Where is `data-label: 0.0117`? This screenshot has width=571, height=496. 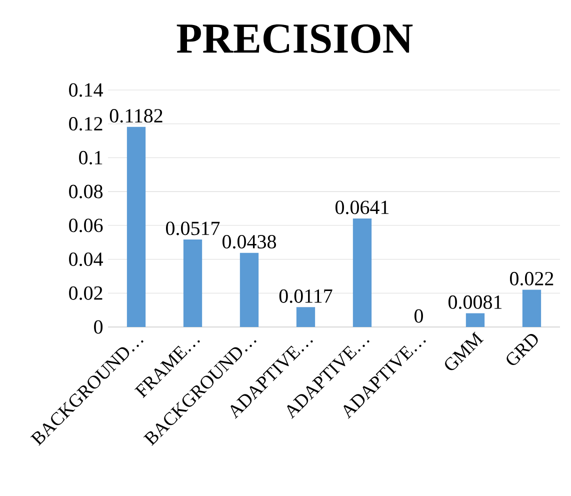
data-label: 0.0117 is located at coordinates (305, 296).